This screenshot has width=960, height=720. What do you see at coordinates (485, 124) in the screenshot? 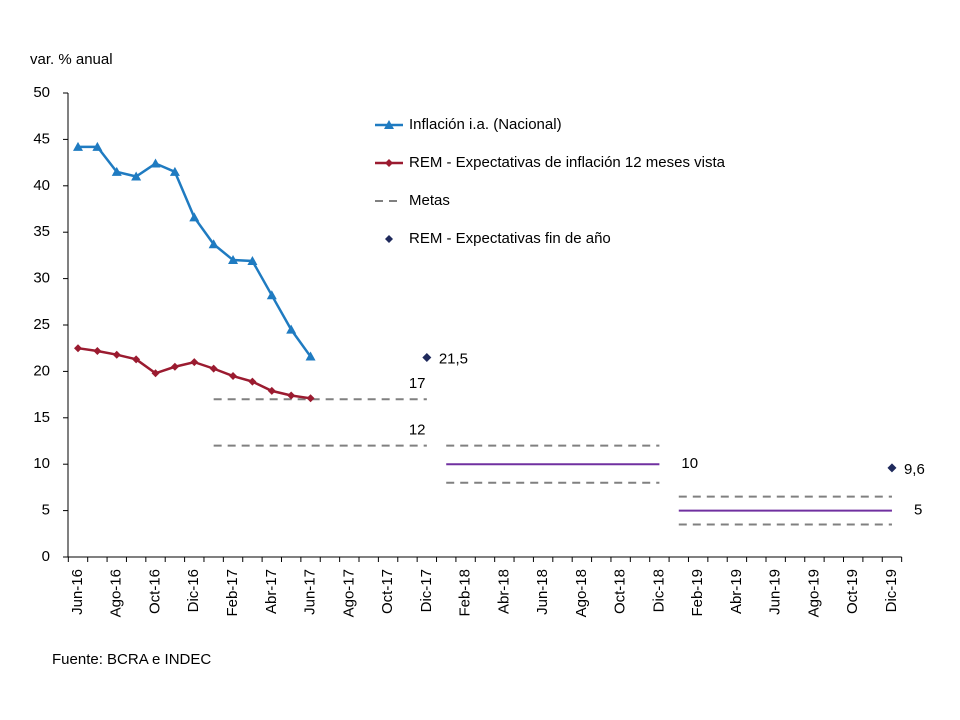
I see `legend-label: Inflación i.a. (Nacional)` at bounding box center [485, 124].